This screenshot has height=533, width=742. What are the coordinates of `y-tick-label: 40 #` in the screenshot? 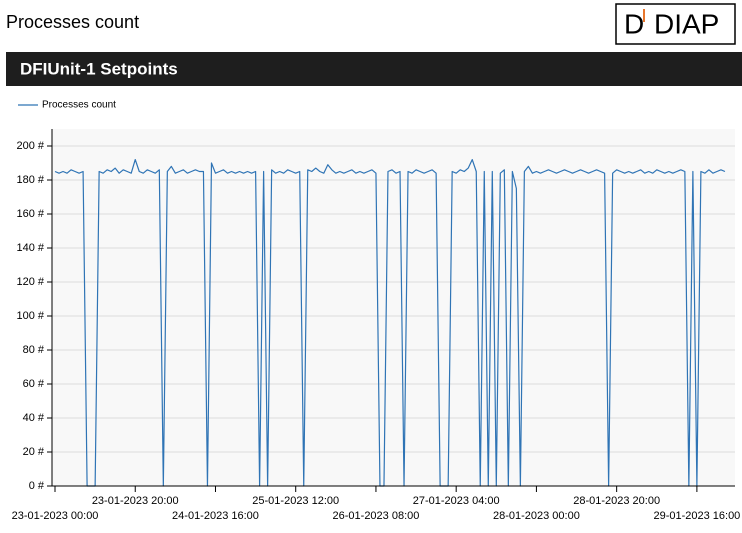 It's located at (34, 418).